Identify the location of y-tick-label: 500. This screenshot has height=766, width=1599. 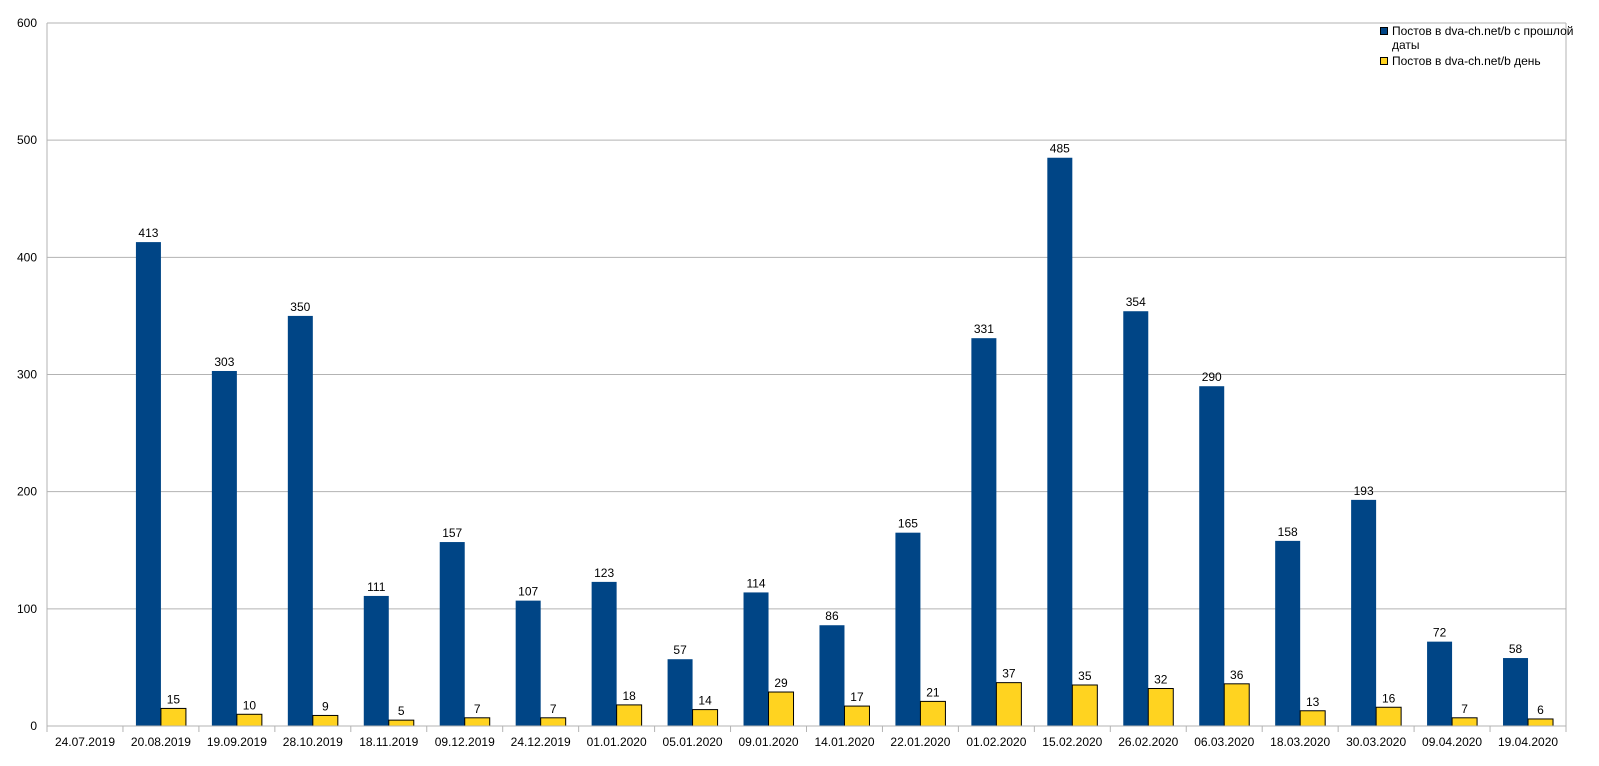
(27, 140).